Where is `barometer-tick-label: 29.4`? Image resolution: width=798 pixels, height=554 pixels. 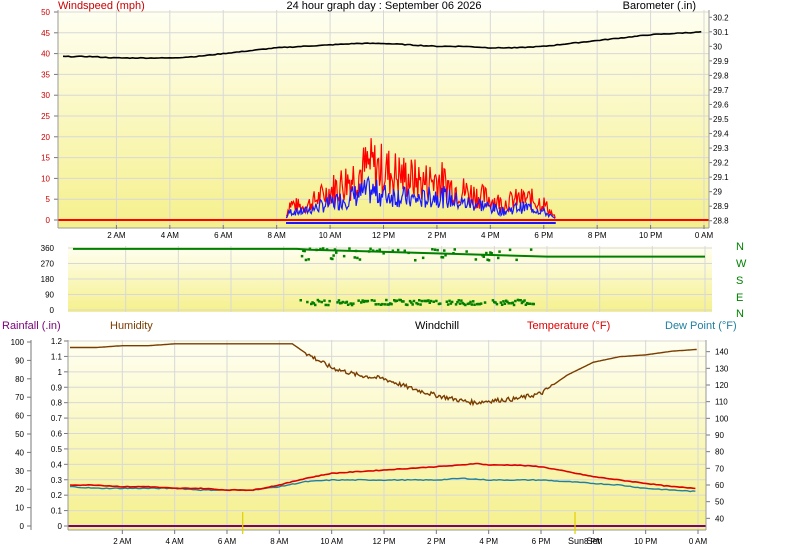 barometer-tick-label: 29.4 is located at coordinates (721, 134).